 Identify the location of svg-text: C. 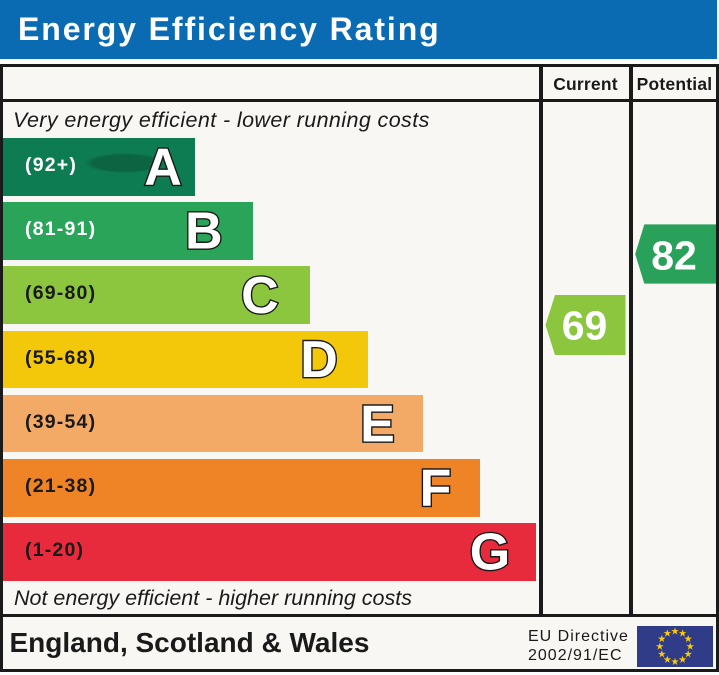
(260, 296).